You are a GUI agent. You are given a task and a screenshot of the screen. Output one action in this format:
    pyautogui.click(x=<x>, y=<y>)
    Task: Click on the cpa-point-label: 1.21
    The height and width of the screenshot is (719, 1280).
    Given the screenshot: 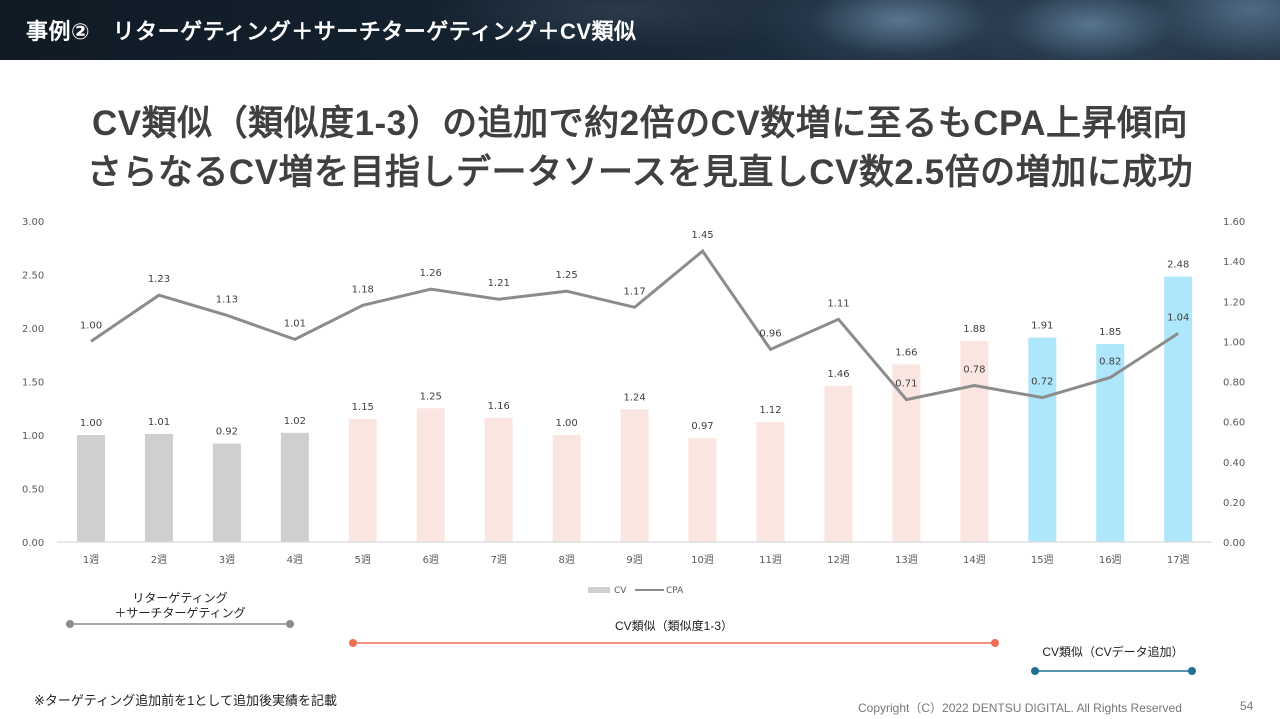 What is the action you would take?
    pyautogui.click(x=499, y=283)
    